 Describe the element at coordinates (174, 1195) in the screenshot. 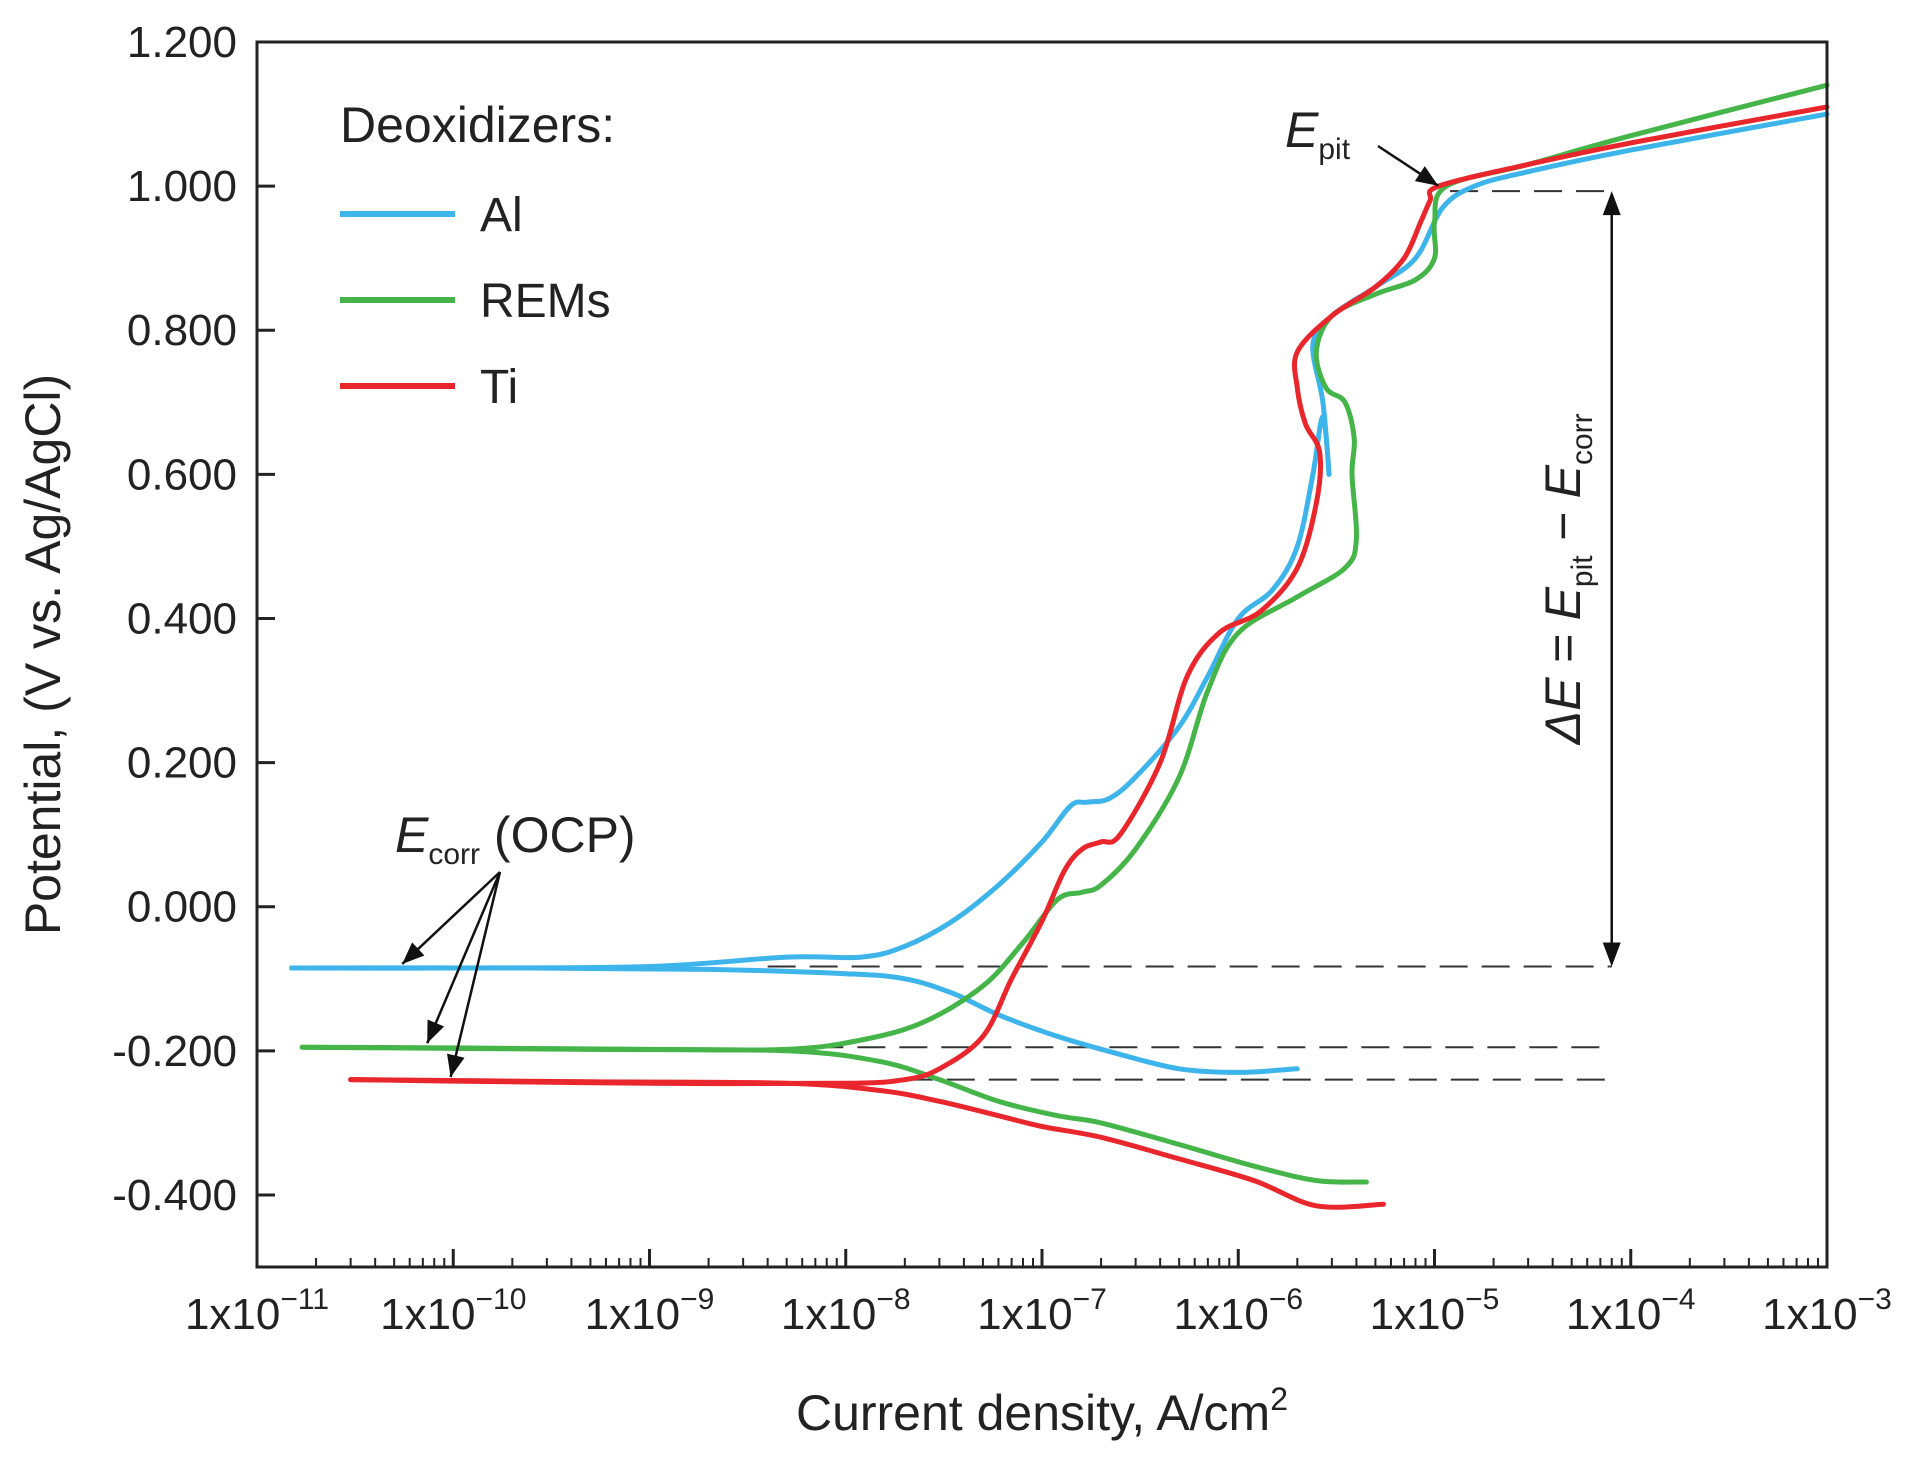

I see `y-tick-label: -0.400` at that location.